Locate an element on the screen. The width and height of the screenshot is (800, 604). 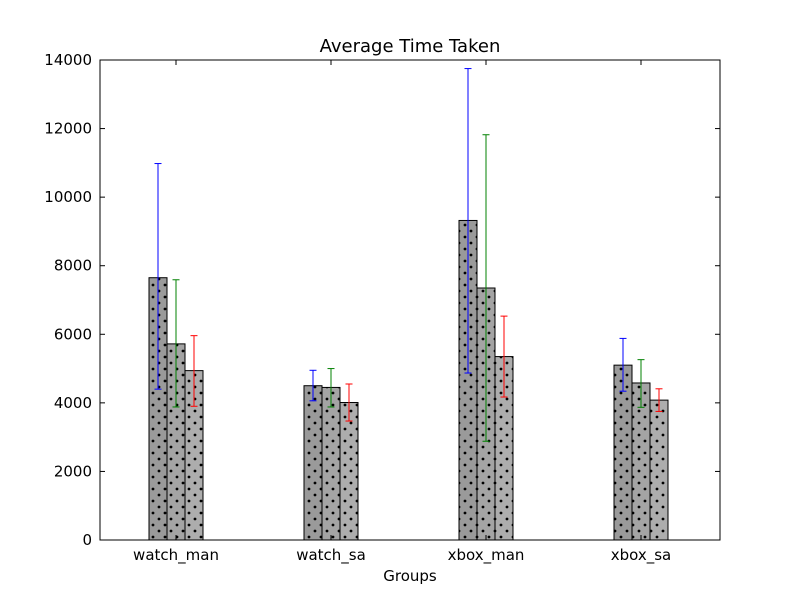
chart-title: Average Time Taken is located at coordinates (410, 46).